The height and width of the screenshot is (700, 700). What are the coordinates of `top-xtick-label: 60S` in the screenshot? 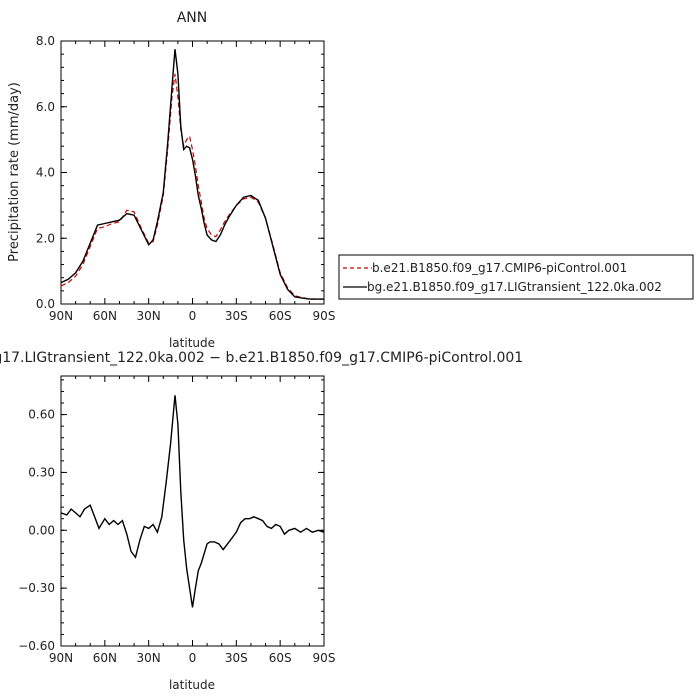 It's located at (280, 316).